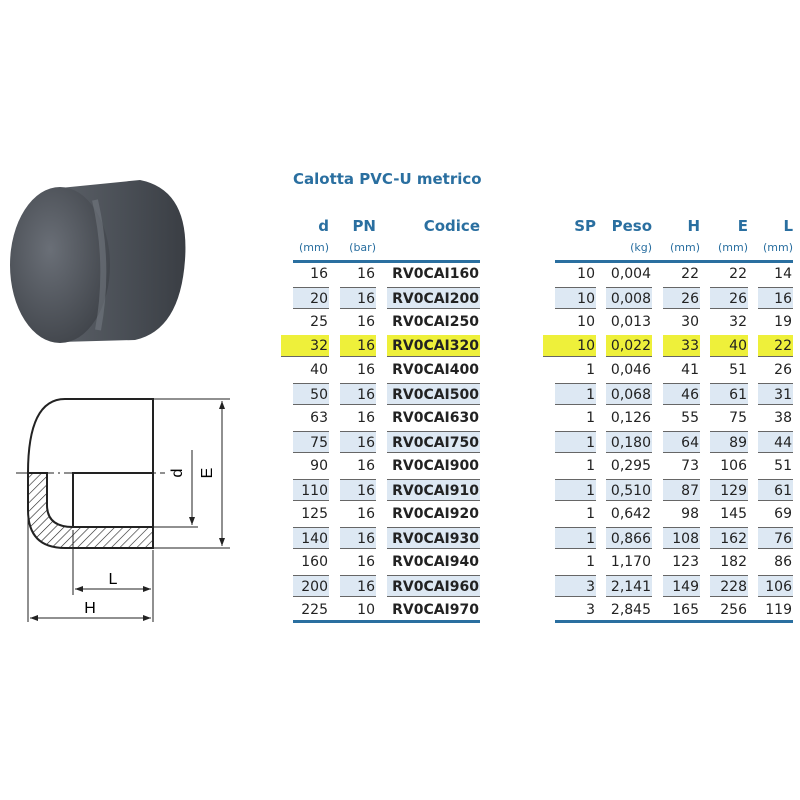  What do you see at coordinates (690, 322) in the screenshot?
I see `table-cell: 30` at bounding box center [690, 322].